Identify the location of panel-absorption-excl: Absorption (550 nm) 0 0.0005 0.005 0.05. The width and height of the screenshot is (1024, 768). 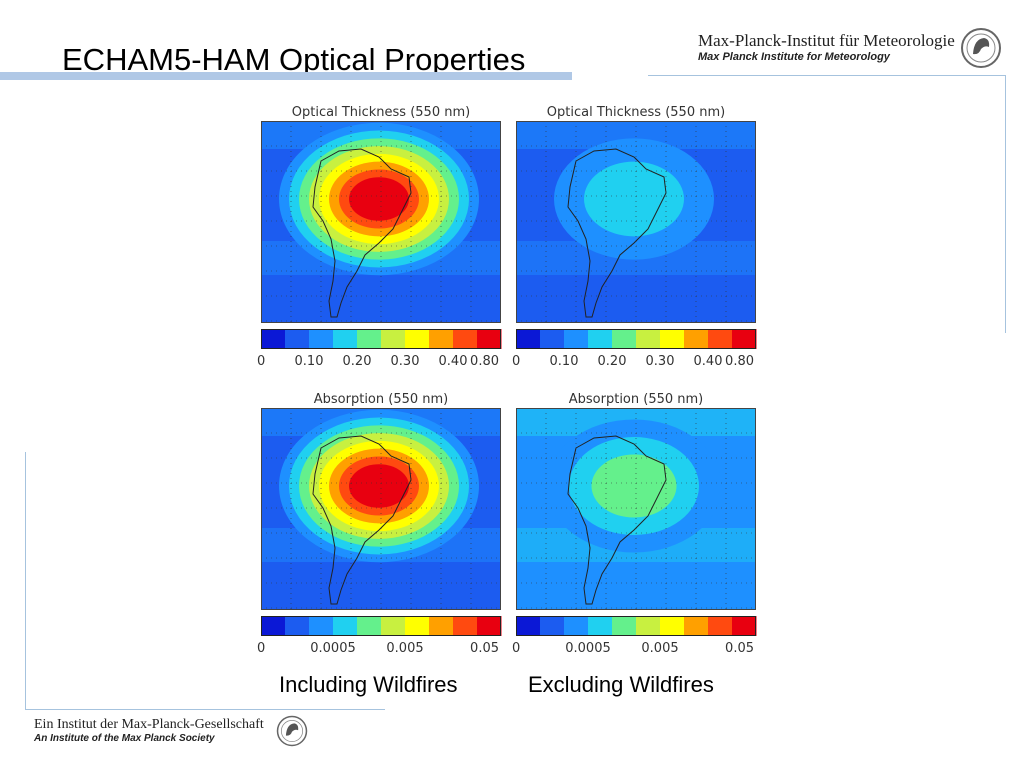
(634, 524).